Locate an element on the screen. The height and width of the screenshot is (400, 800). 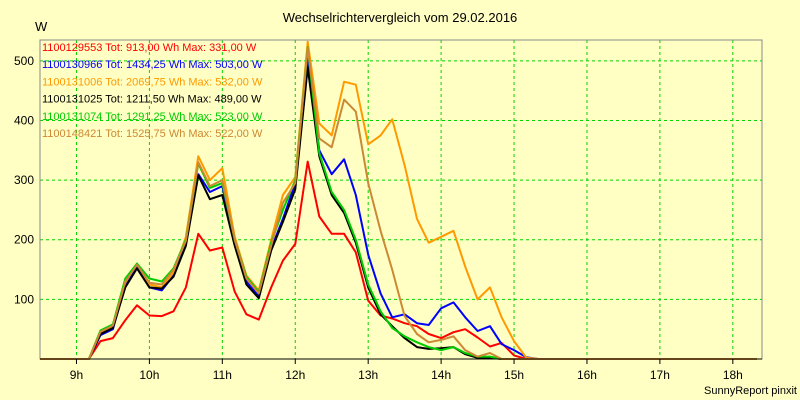
legend-entry-1100131006: 1100131006 Tot: 2069,75 Wh Max: 532,00 W is located at coordinates (152, 82).